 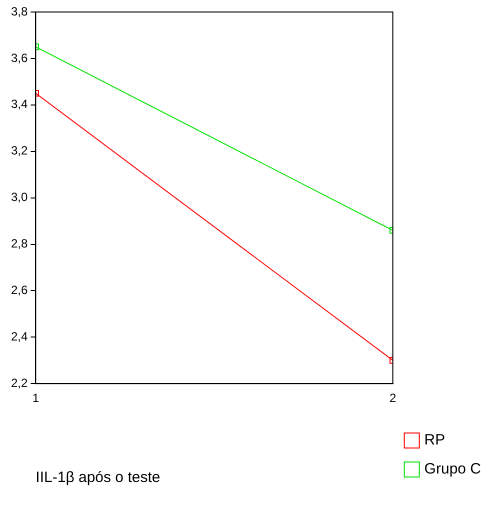 I want to click on y-tick-label: 2,8, so click(x=19, y=243).